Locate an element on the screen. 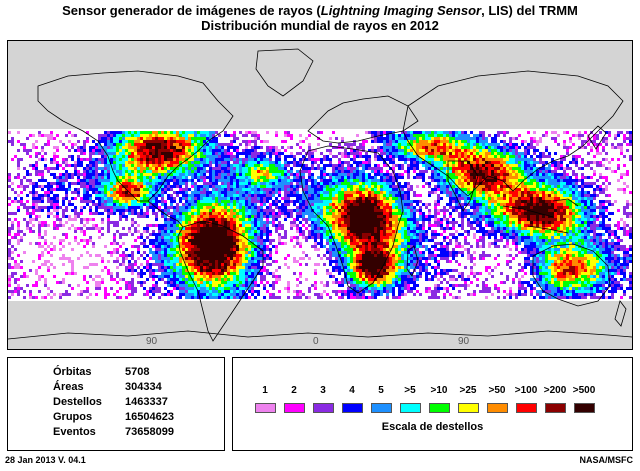 Image resolution: width=640 pixels, height=471 pixels. map-subtitle: Distribución mundial de rayos en 2012 is located at coordinates (320, 25).